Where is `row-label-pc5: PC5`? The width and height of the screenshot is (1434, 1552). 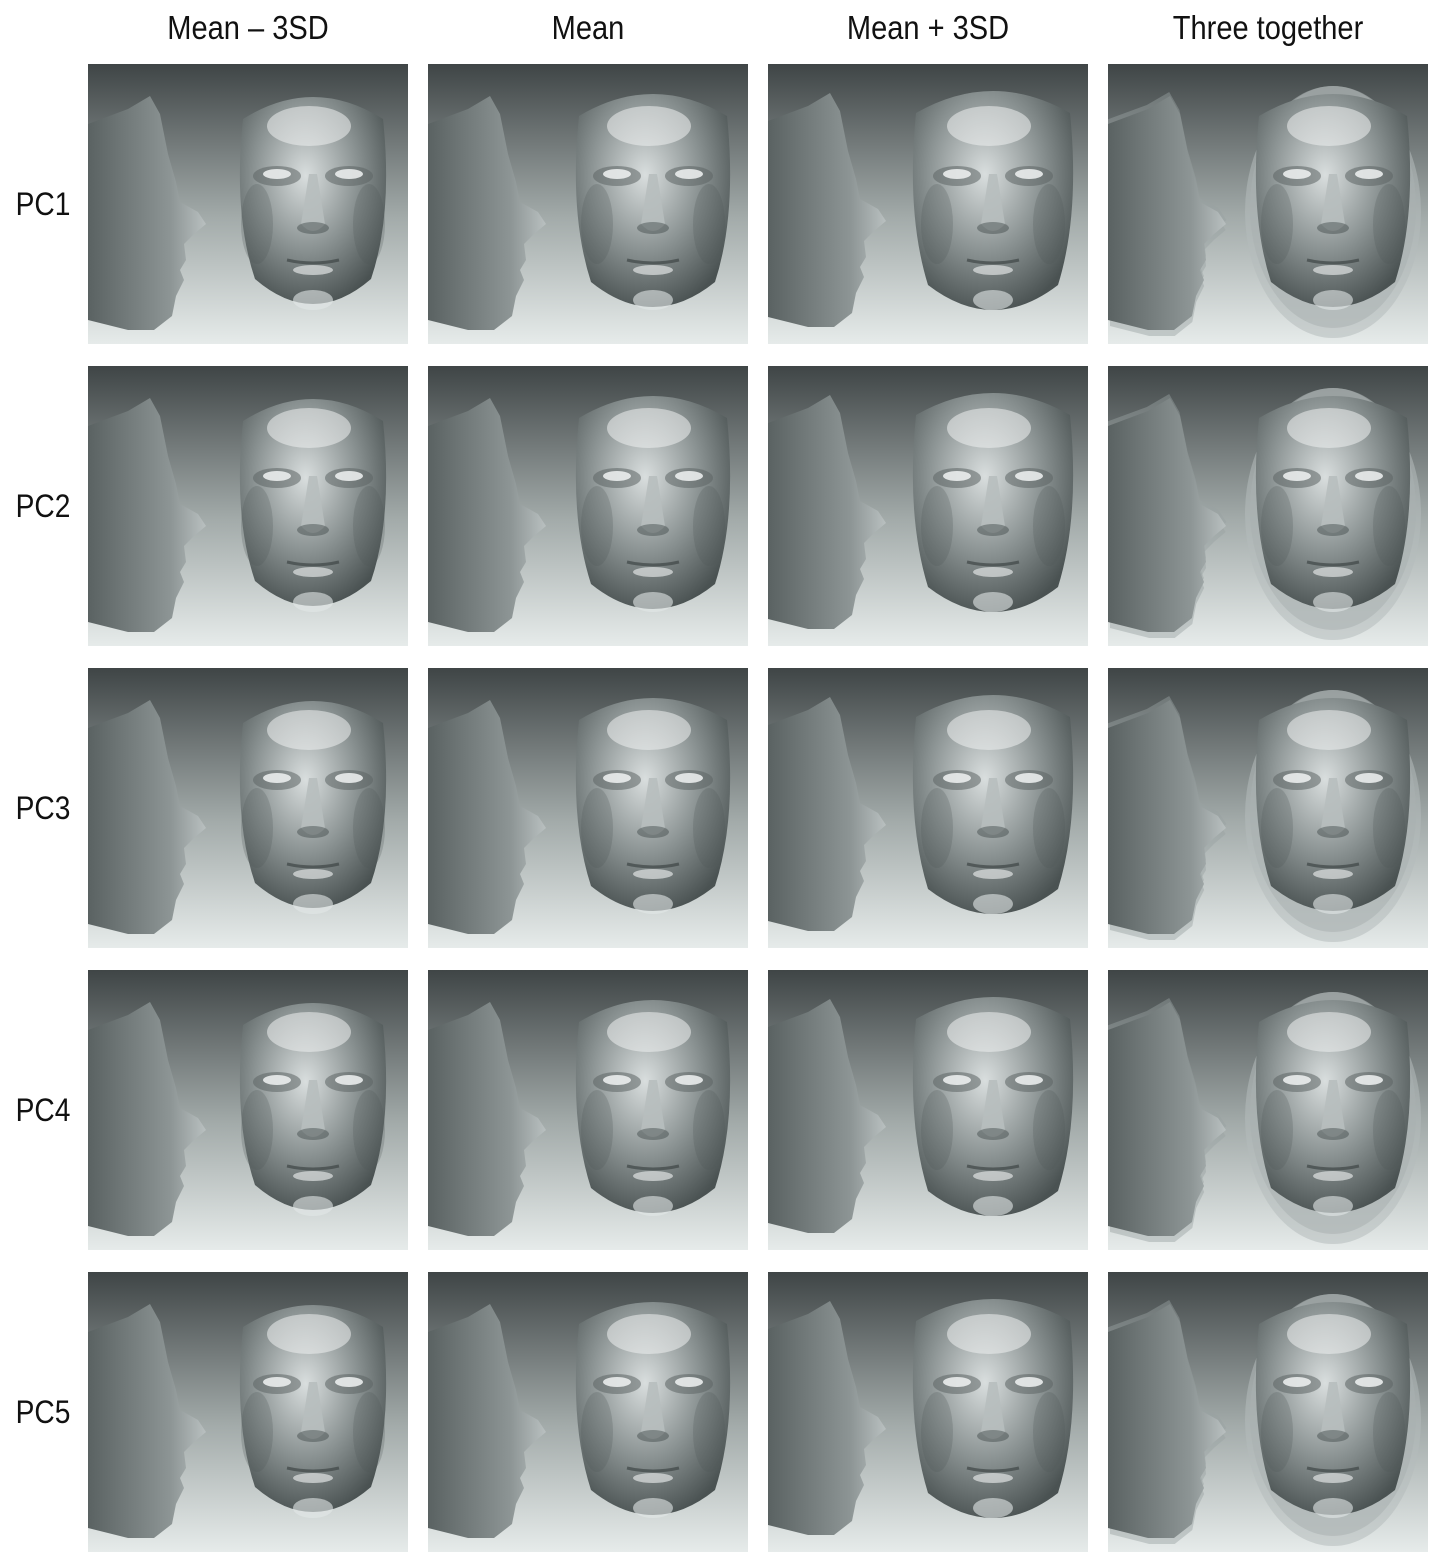
row-label-pc5: PC5 is located at coordinates (43, 1412).